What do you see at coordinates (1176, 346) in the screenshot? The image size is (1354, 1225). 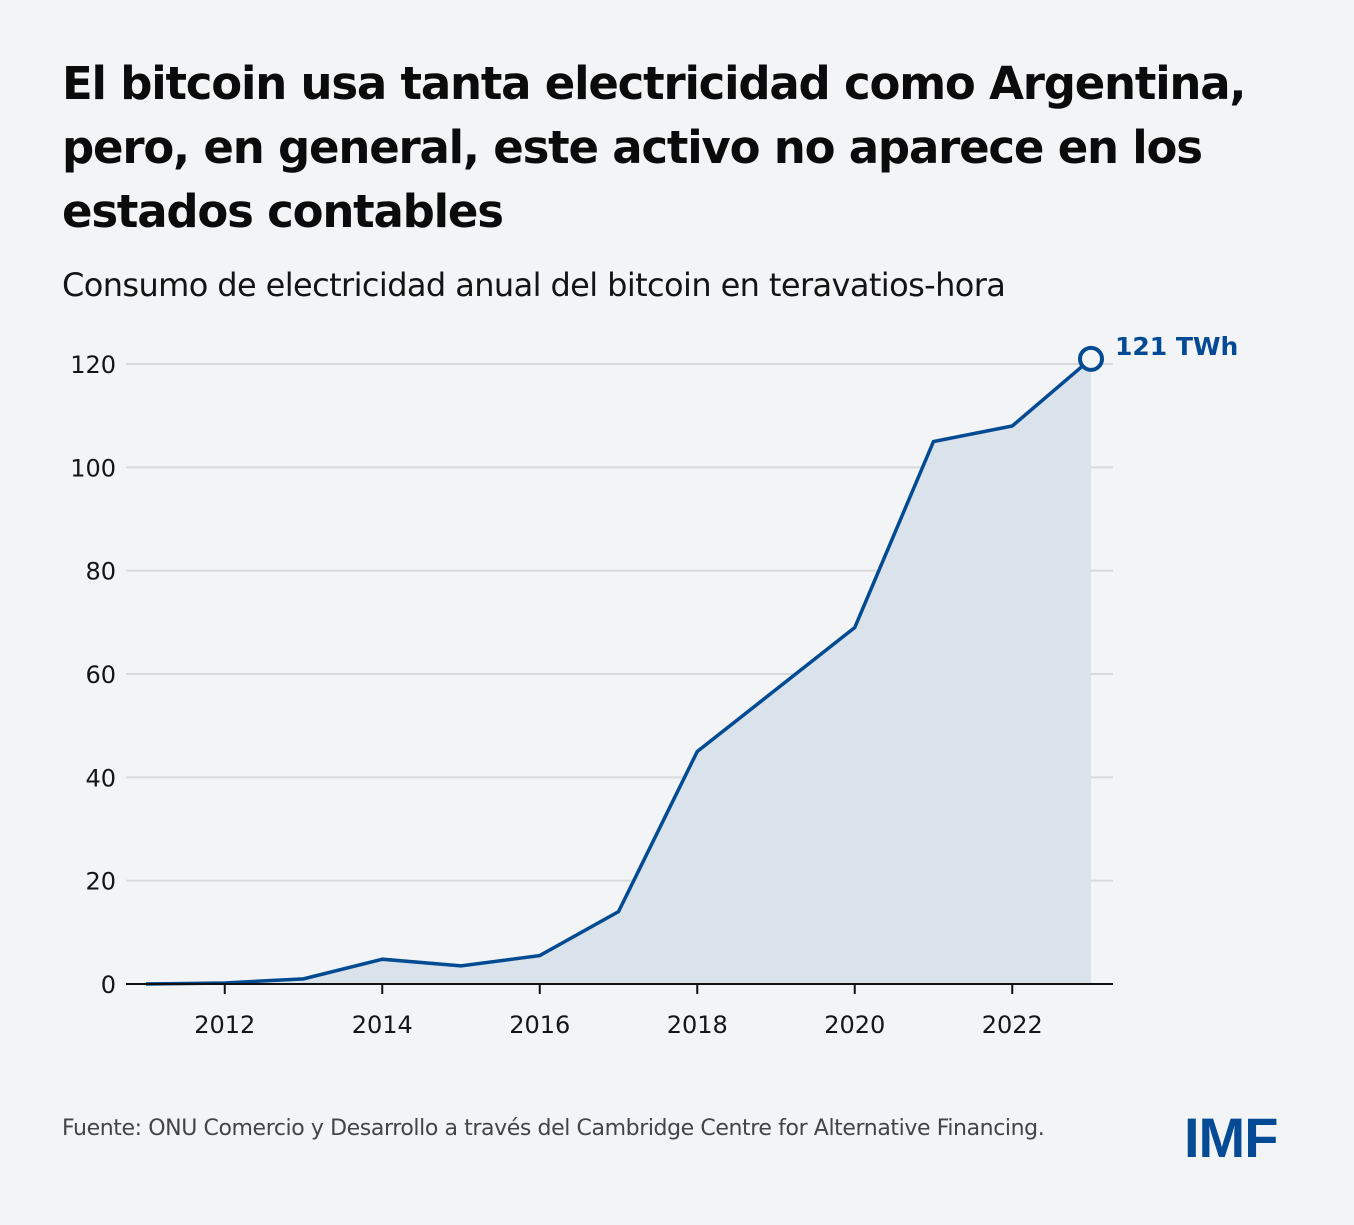 I see `annotation-label: 121 TWh` at bounding box center [1176, 346].